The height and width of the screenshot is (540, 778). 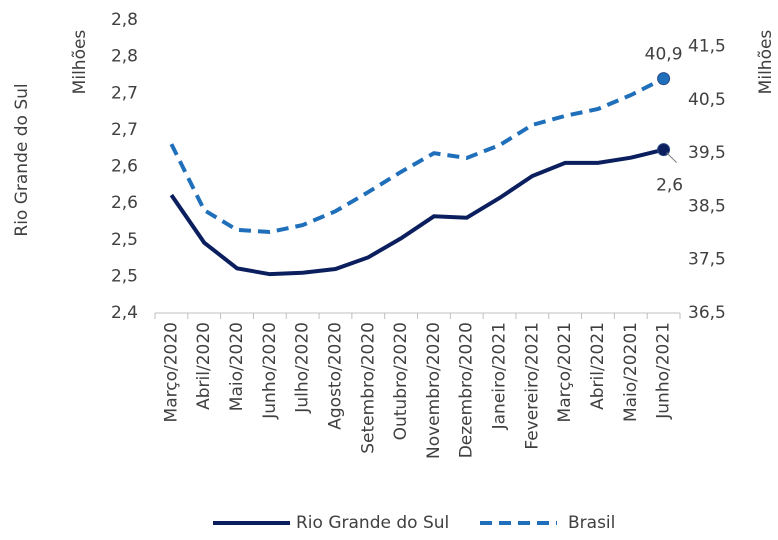 What do you see at coordinates (401, 381) in the screenshot?
I see `x-tick-label: Outubro/2020` at bounding box center [401, 381].